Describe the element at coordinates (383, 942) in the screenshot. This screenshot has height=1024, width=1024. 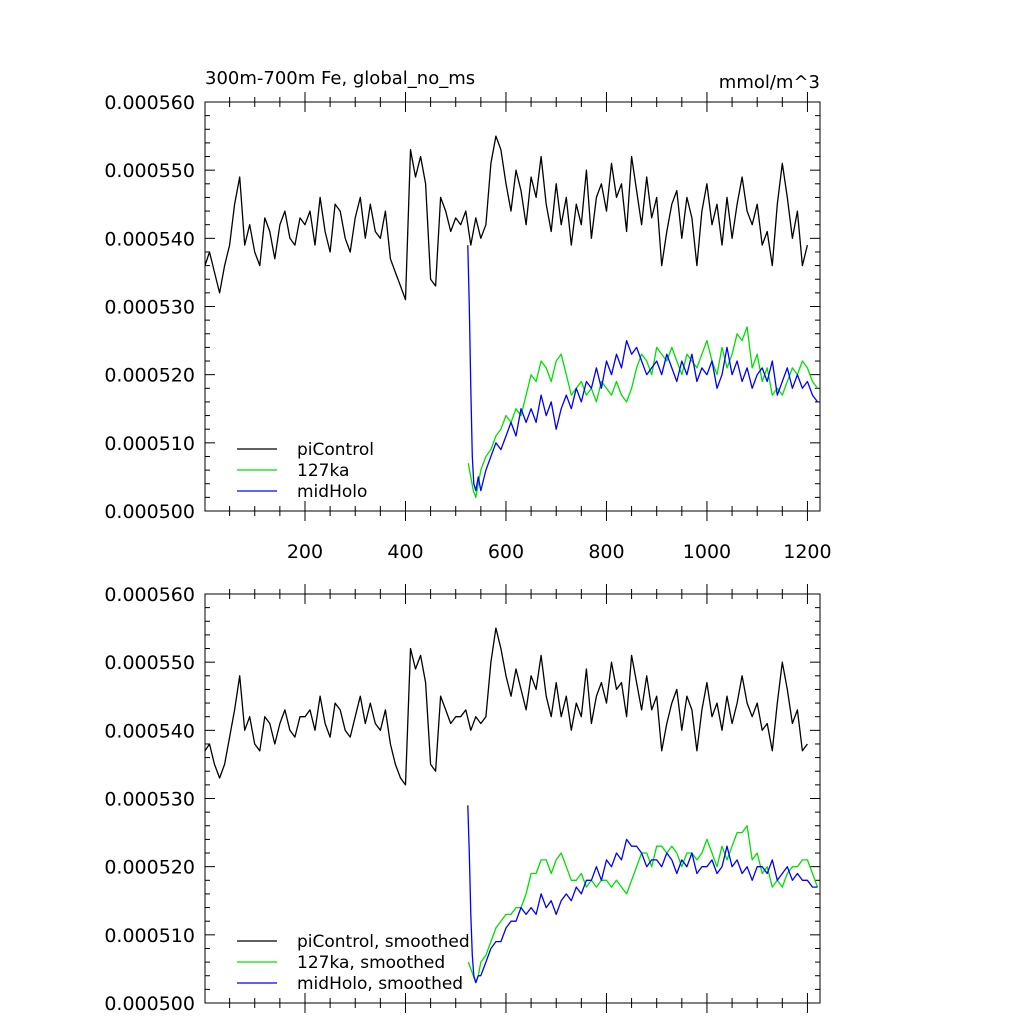
I see `legend-label: piControl, smoothed` at that location.